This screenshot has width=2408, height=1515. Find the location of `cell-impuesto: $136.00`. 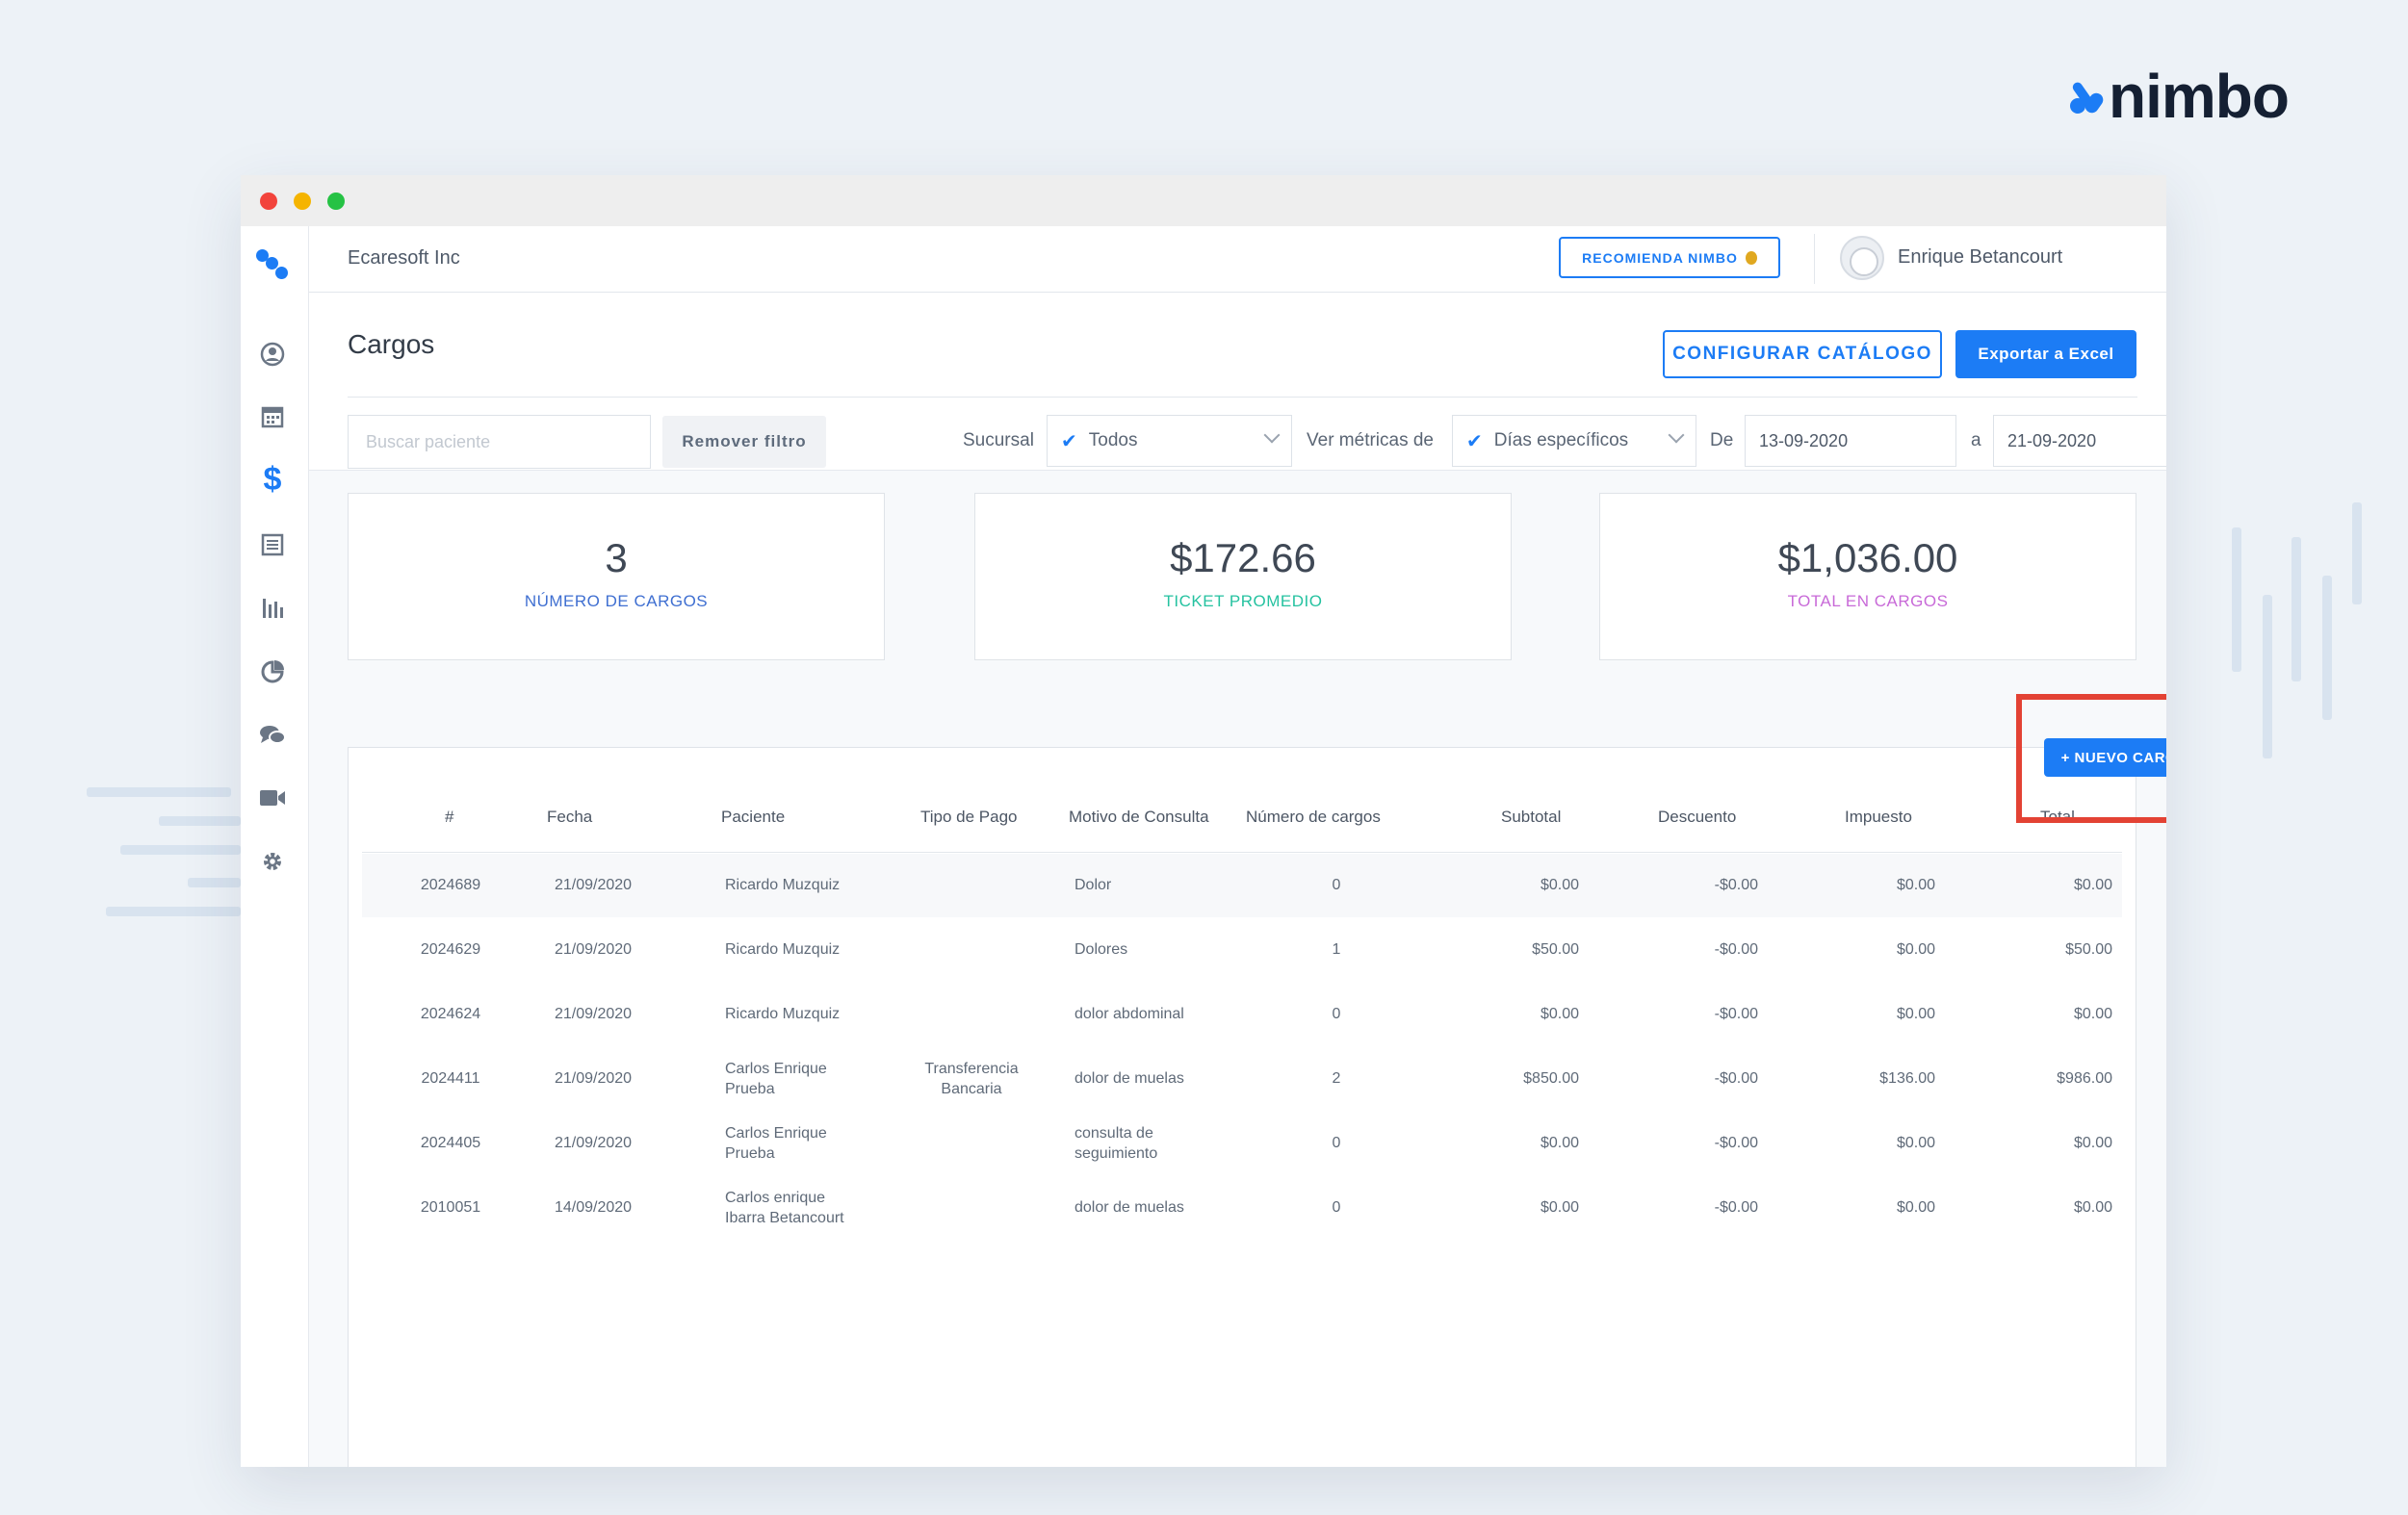

cell-impuesto: $136.00 is located at coordinates (1907, 1078).